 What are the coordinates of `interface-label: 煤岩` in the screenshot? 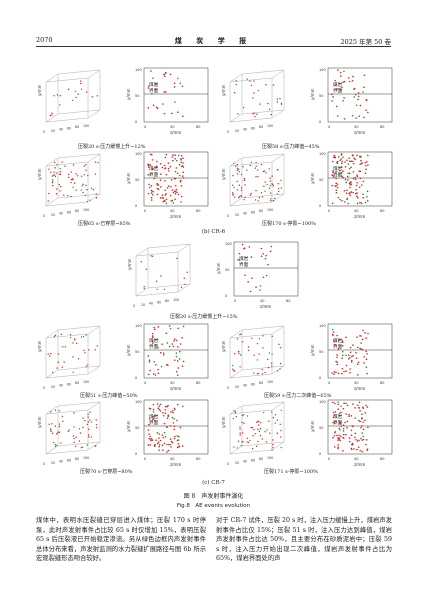 It's located at (244, 258).